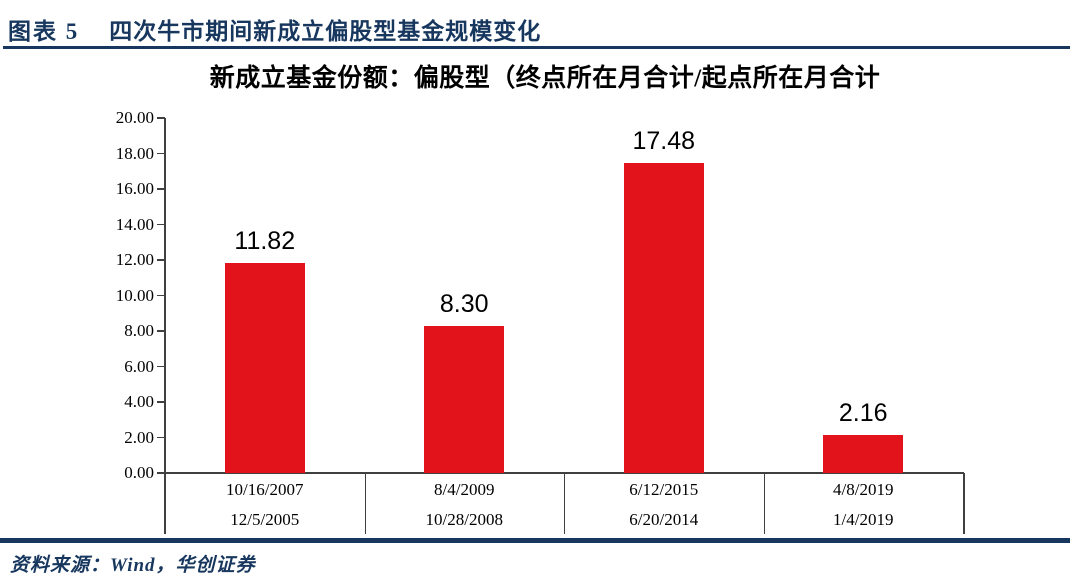 Image resolution: width=1080 pixels, height=586 pixels. Describe the element at coordinates (44, 31) in the screenshot. I see `figure-number-label: 图表 5` at that location.